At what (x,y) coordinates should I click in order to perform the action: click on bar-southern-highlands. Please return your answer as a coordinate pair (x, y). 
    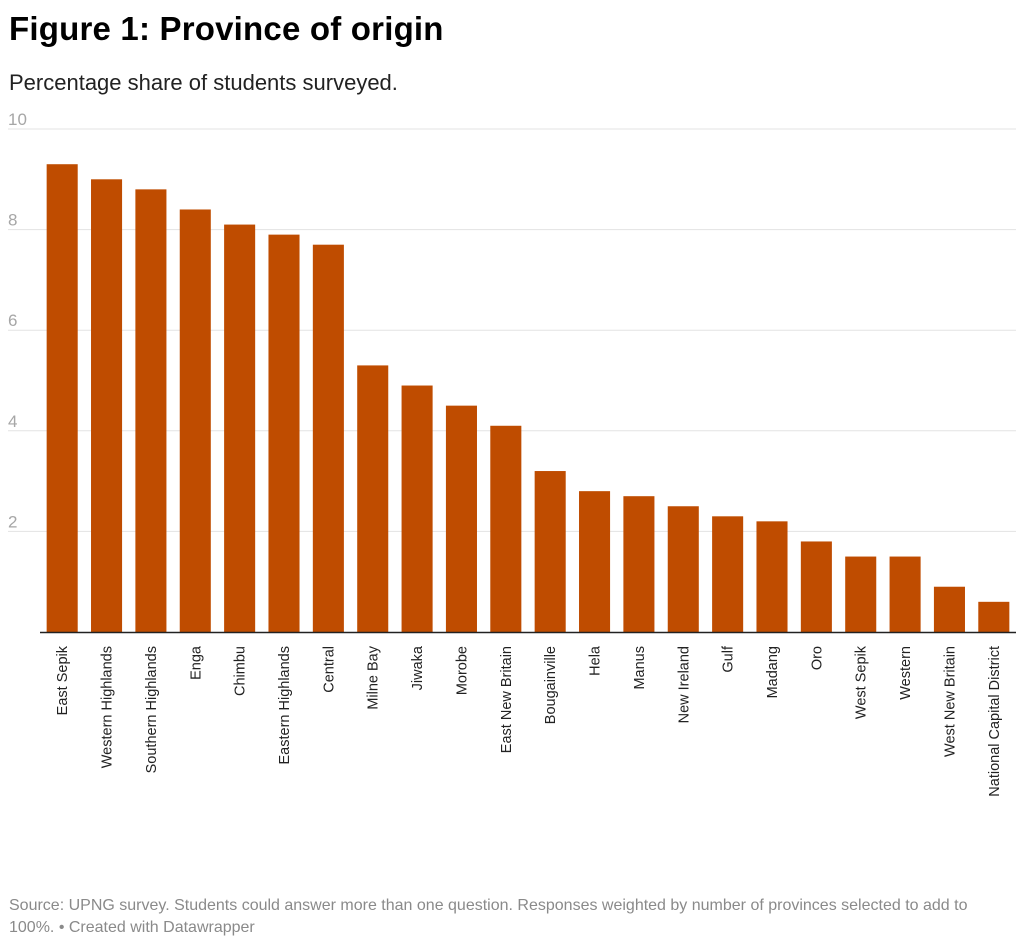
    Looking at the image, I should click on (151, 411).